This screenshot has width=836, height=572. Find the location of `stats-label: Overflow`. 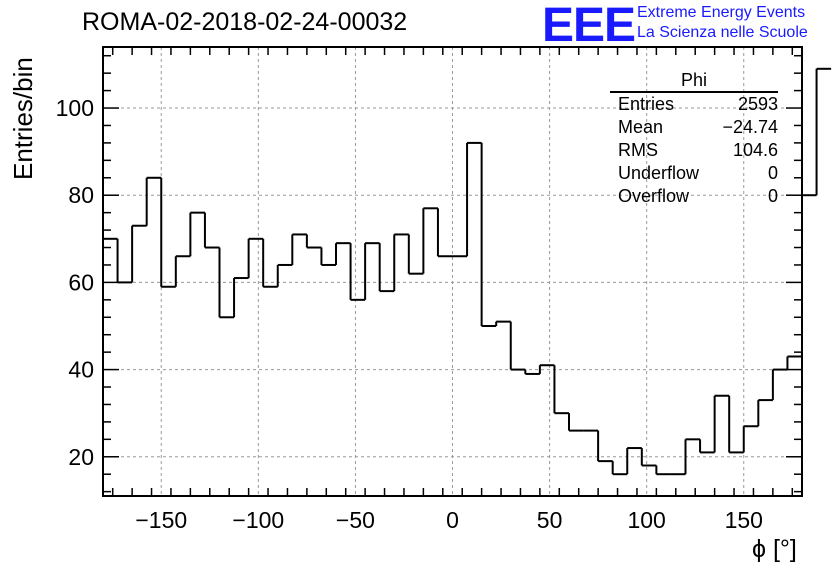

stats-label: Overflow is located at coordinates (654, 196).